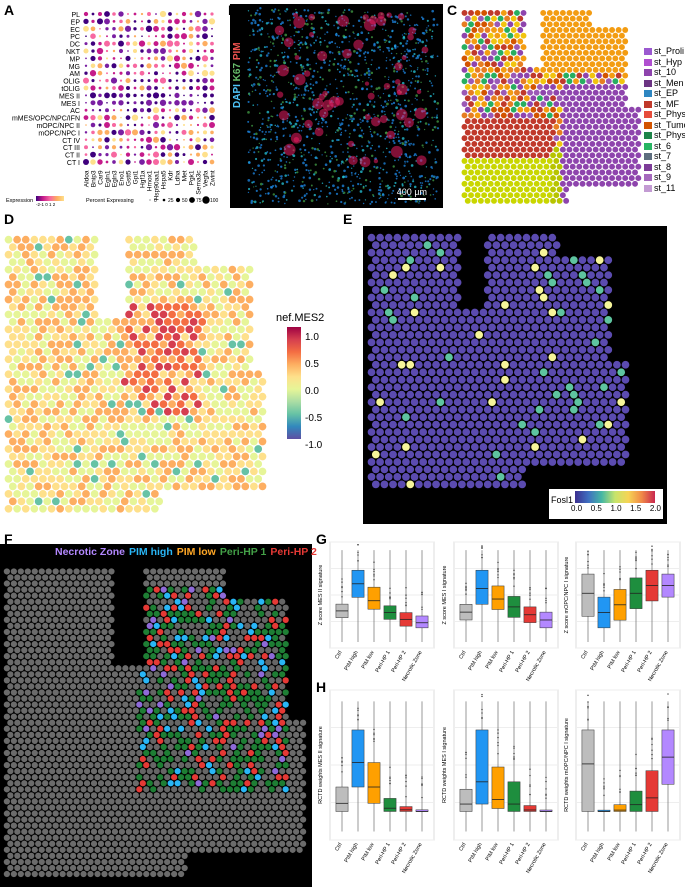  Describe the element at coordinates (155, 201) in the screenshot. I see `percent-legend-tick: 0` at that location.